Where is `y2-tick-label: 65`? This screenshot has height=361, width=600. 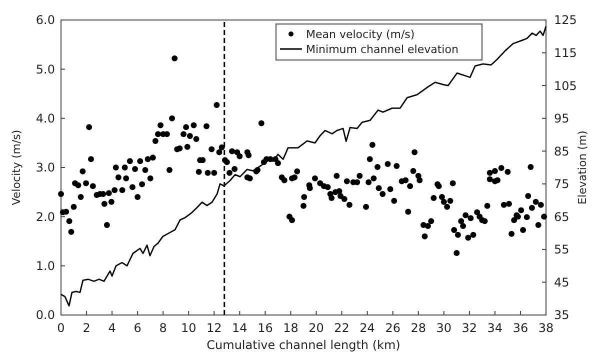 y2-tick-label: 65 is located at coordinates (562, 217).